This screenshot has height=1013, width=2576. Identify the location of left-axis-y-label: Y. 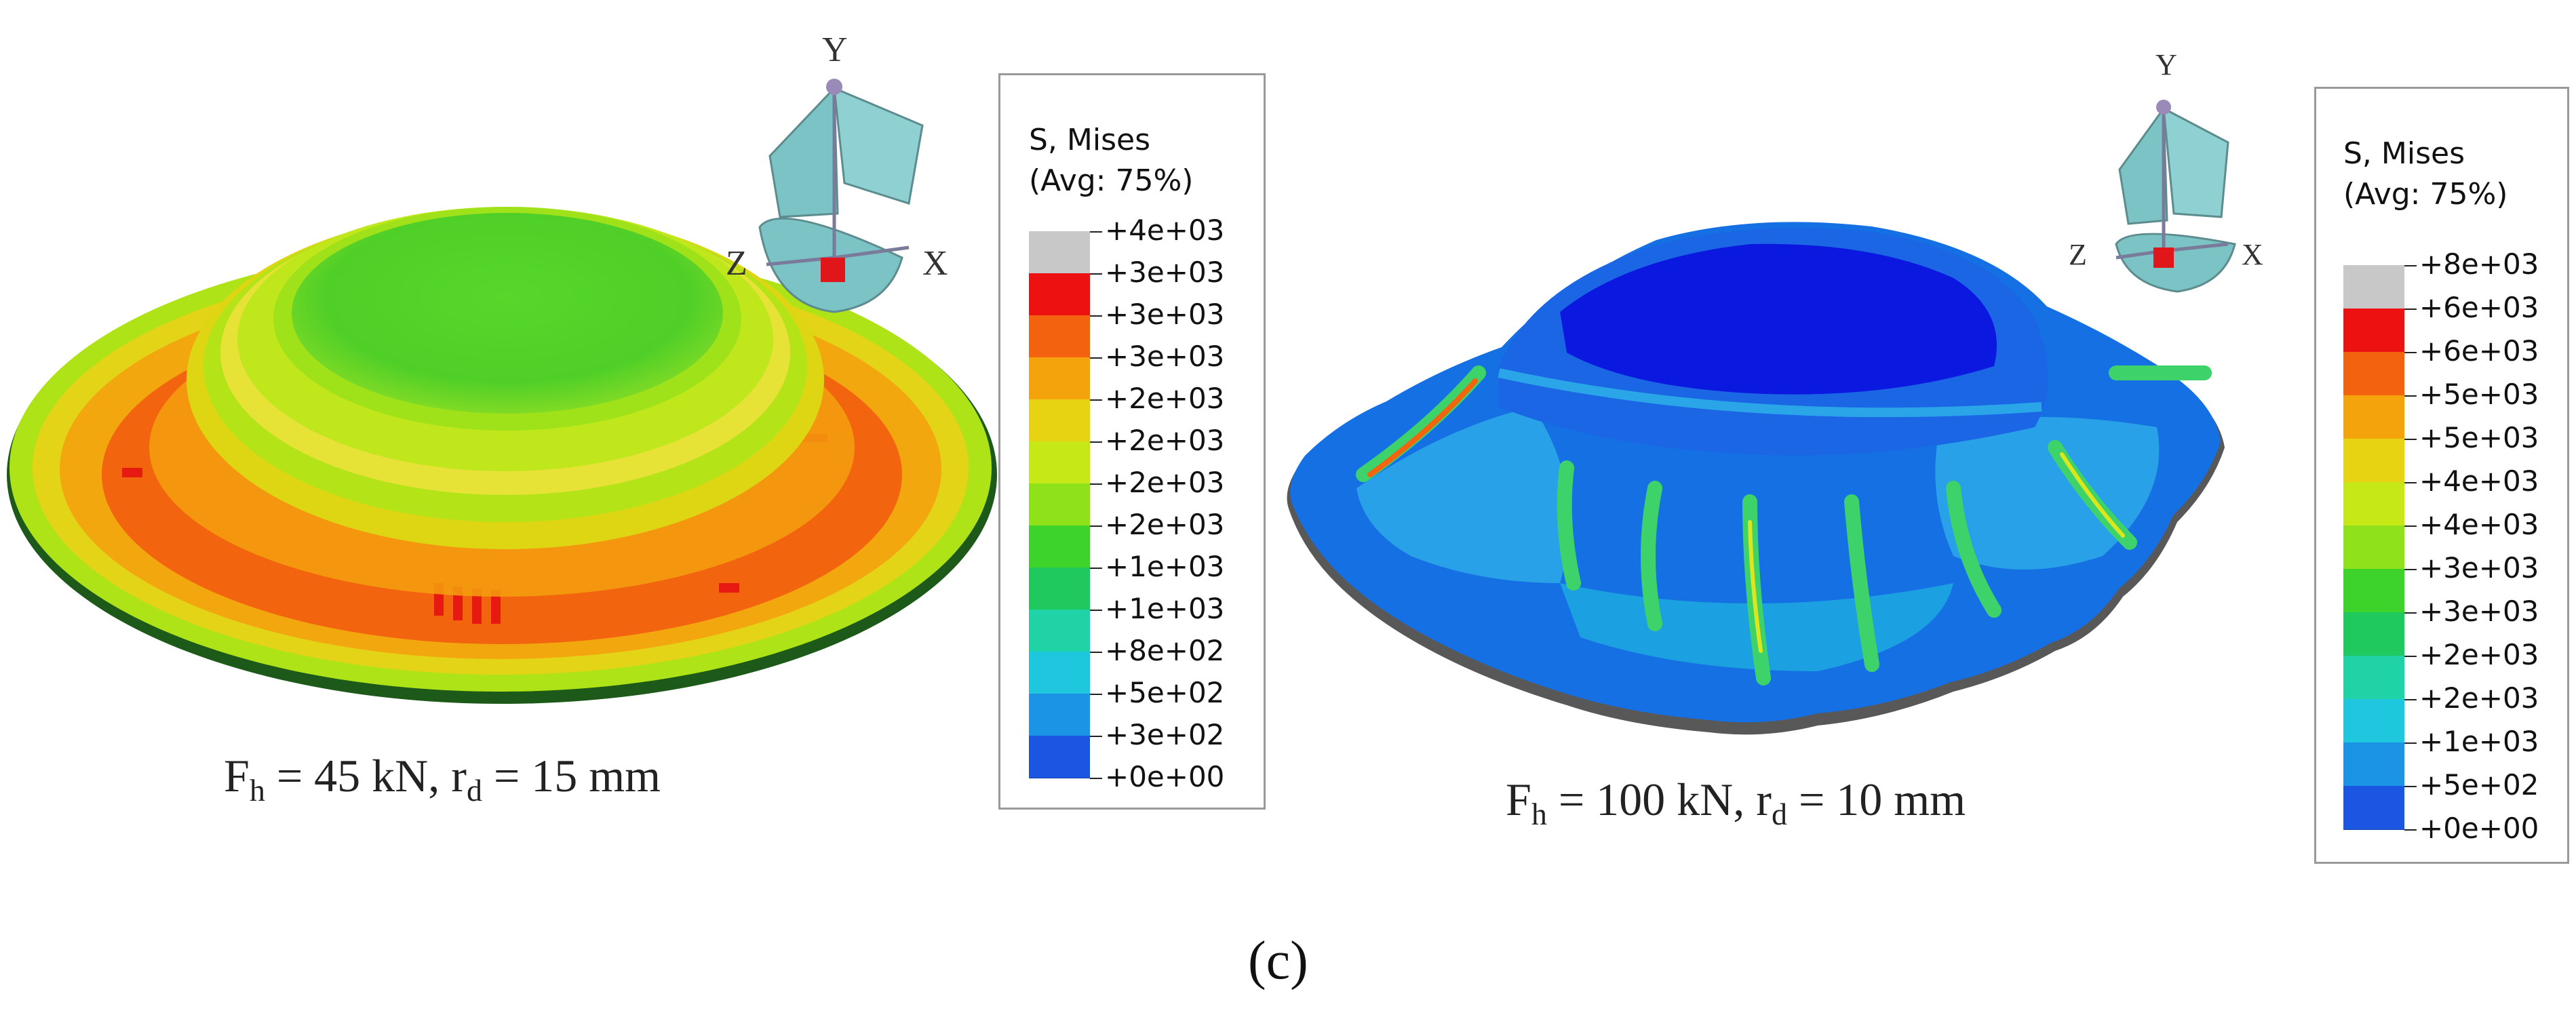
(835, 50).